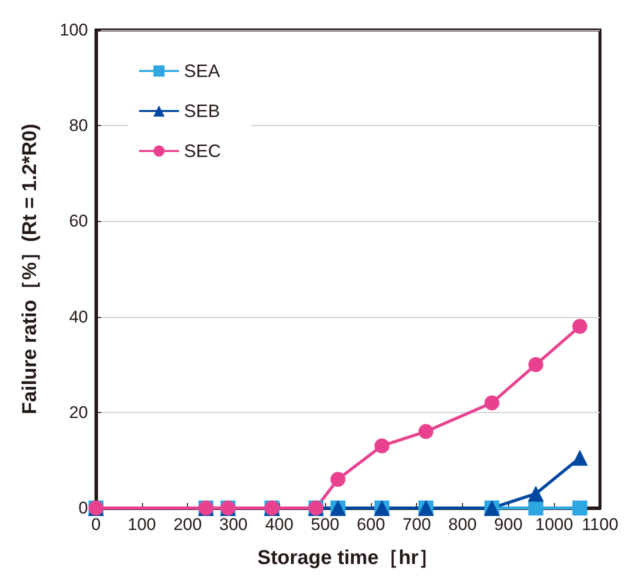  What do you see at coordinates (78, 412) in the screenshot?
I see `y-tick-label: 20` at bounding box center [78, 412].